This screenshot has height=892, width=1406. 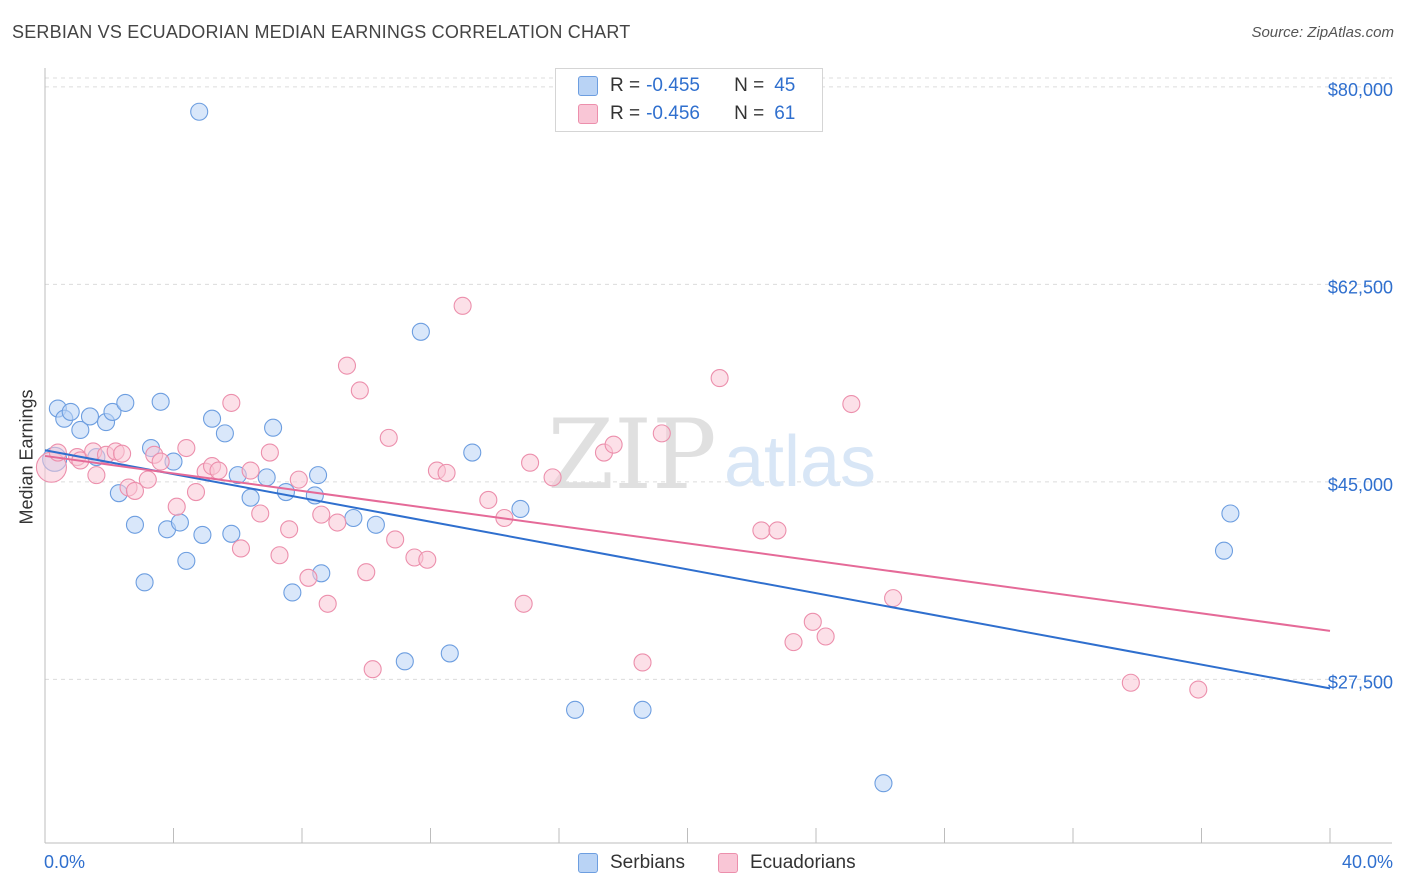 I want to click on series-legend: Serbians Ecuadorians, so click(x=703, y=865).